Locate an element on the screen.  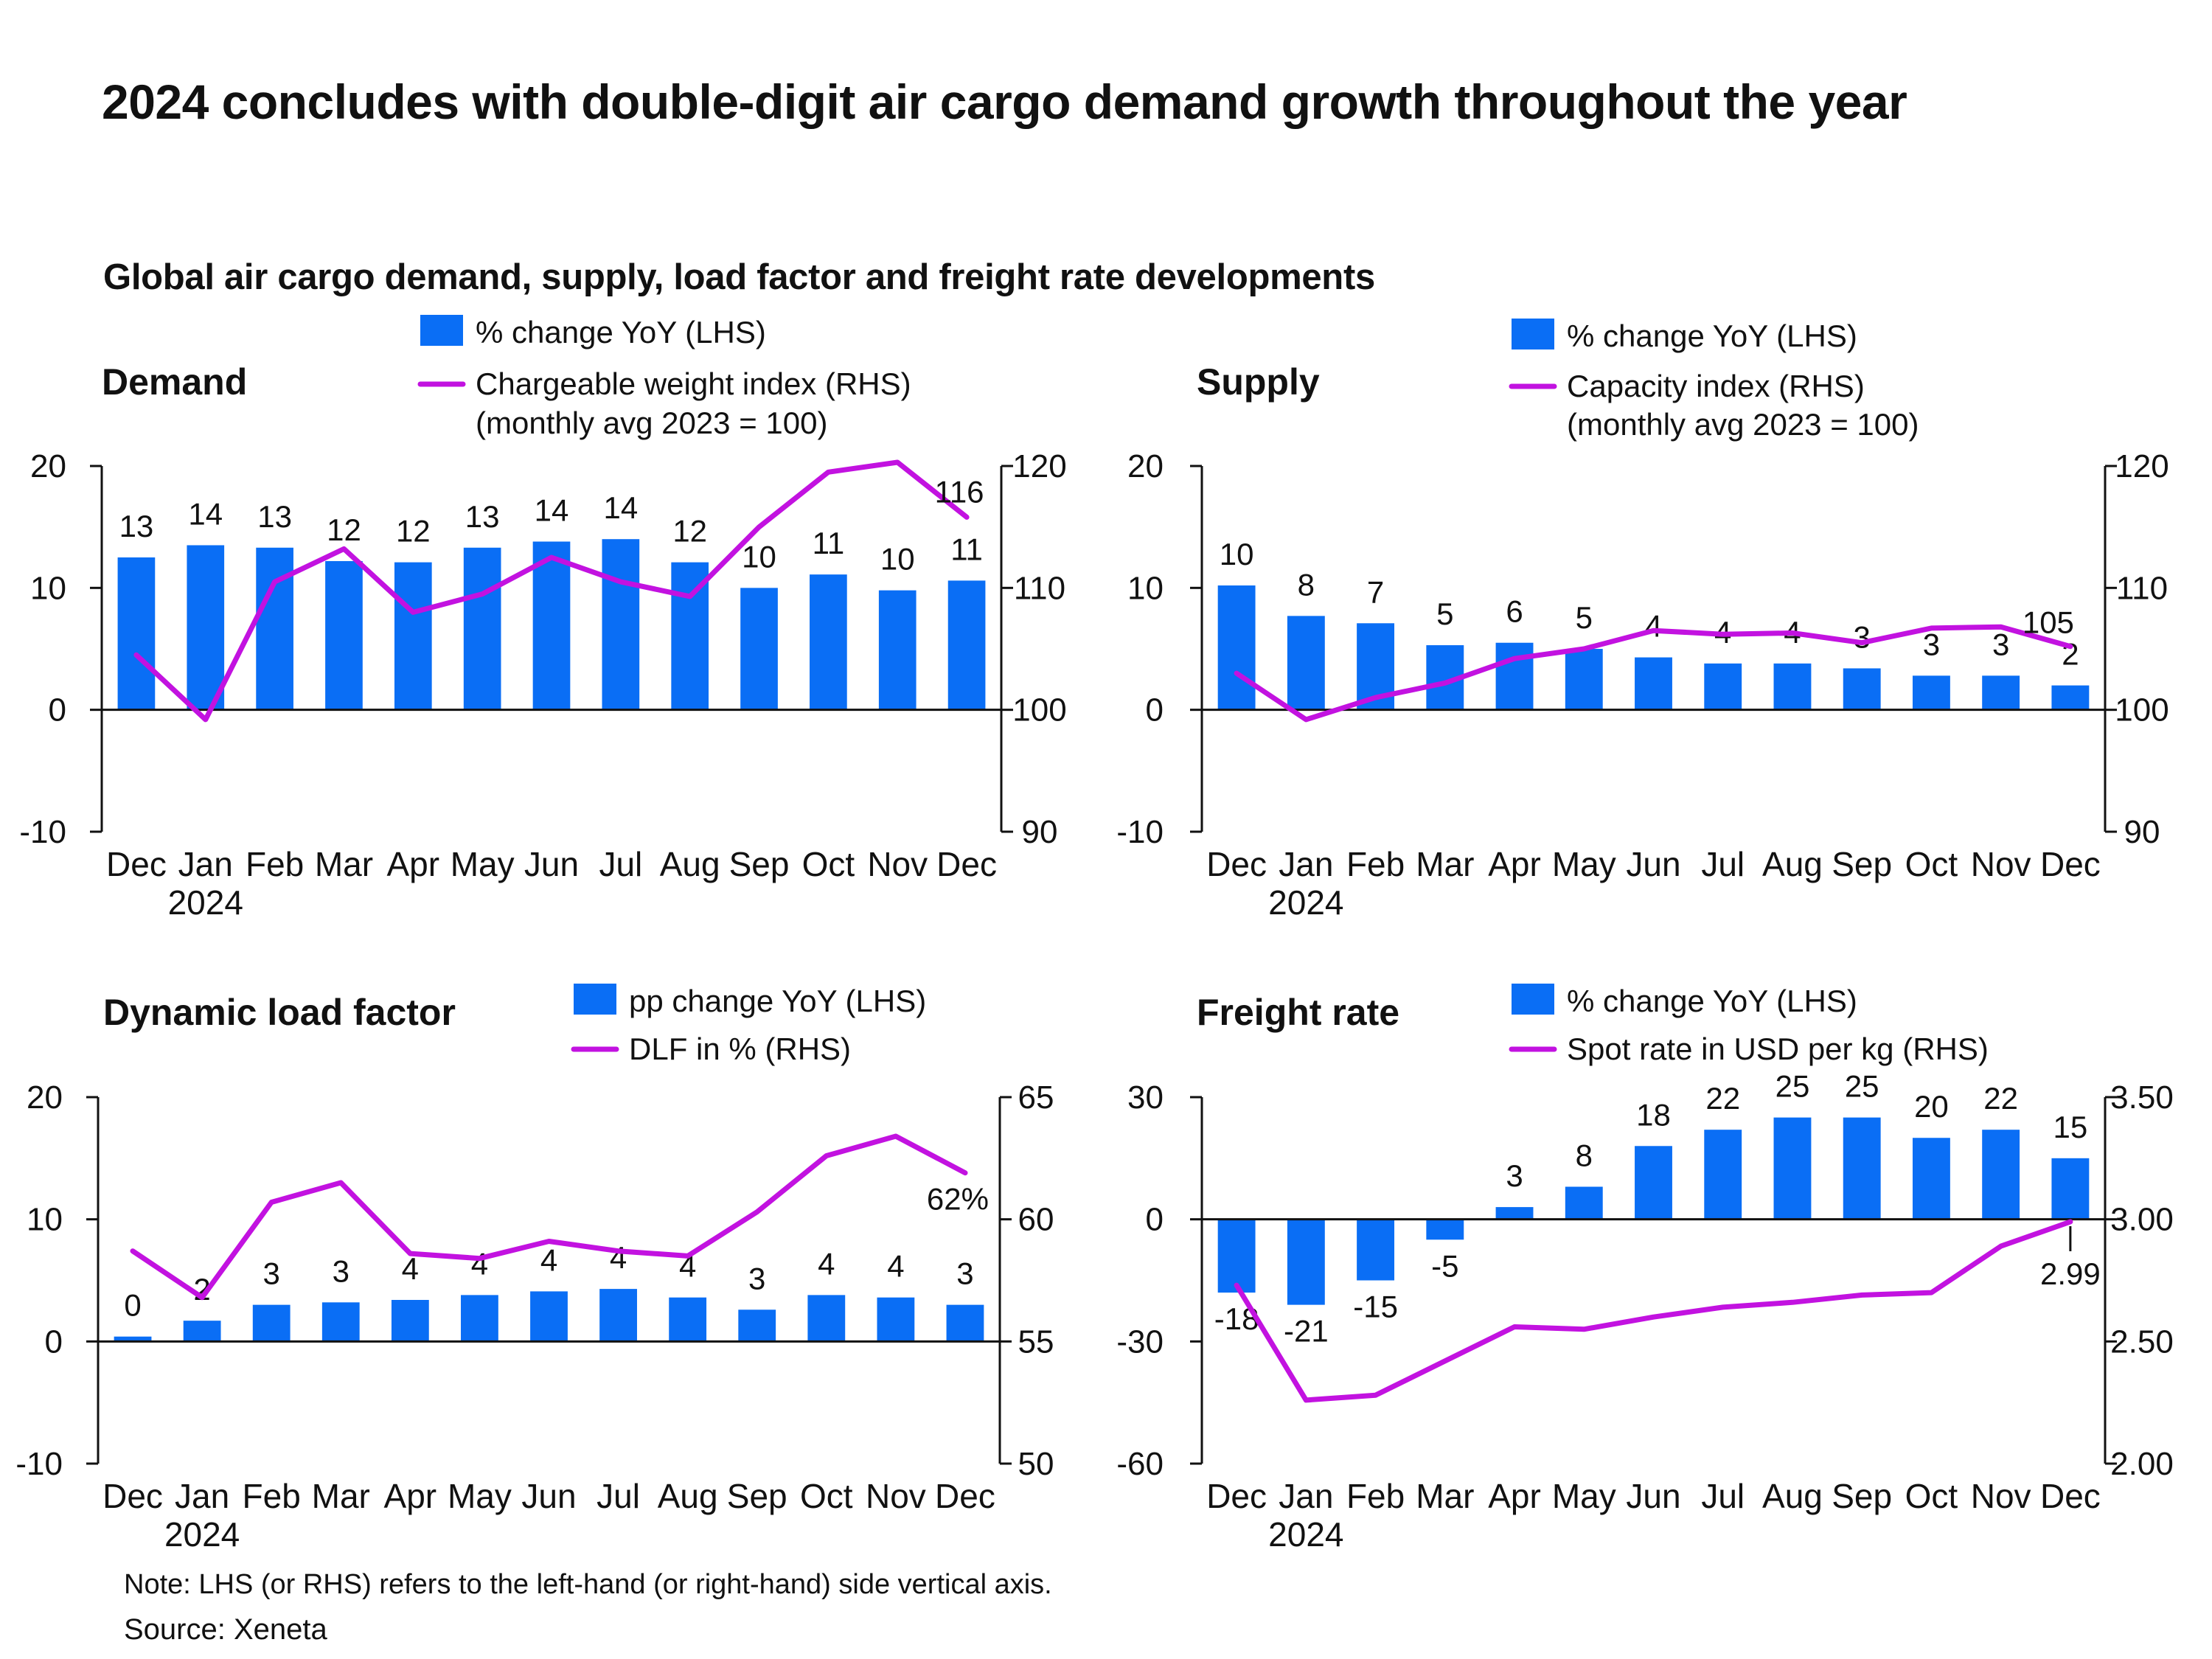
tick-label-right: 120 is located at coordinates (1039, 466).